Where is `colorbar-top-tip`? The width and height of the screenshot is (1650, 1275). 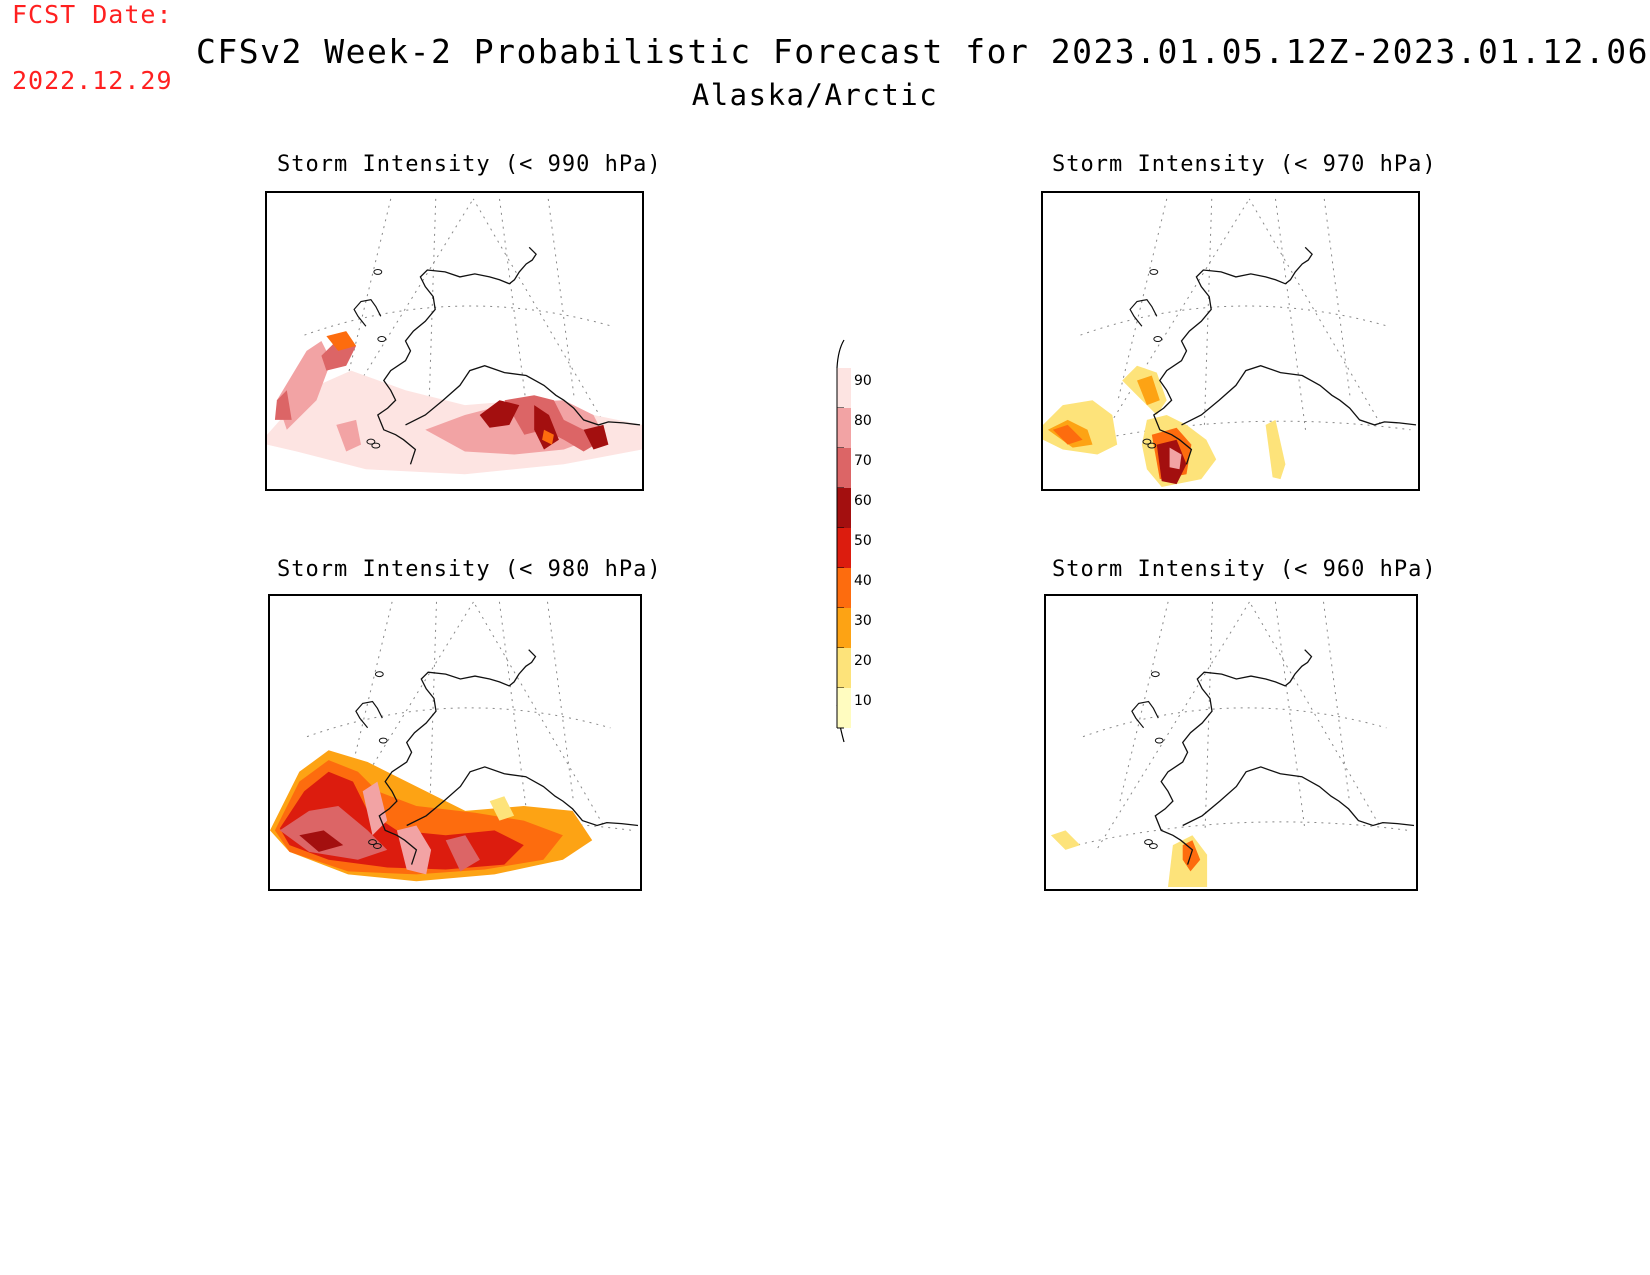
colorbar-top-tip is located at coordinates (840, 354).